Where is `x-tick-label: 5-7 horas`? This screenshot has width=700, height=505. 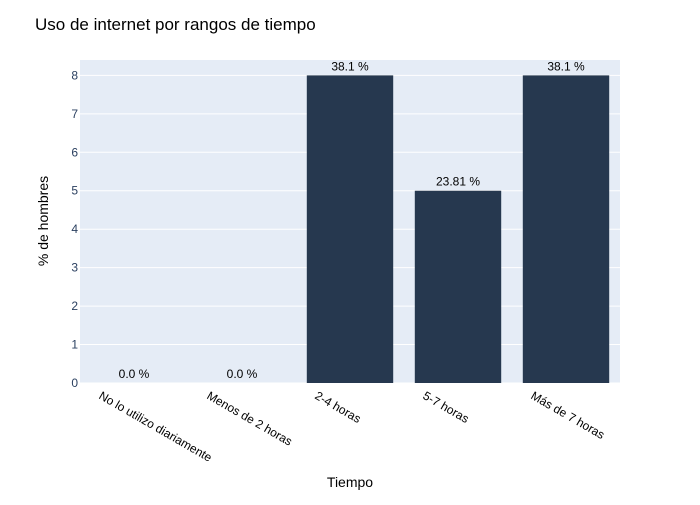
x-tick-label: 5-7 horas is located at coordinates (446, 406).